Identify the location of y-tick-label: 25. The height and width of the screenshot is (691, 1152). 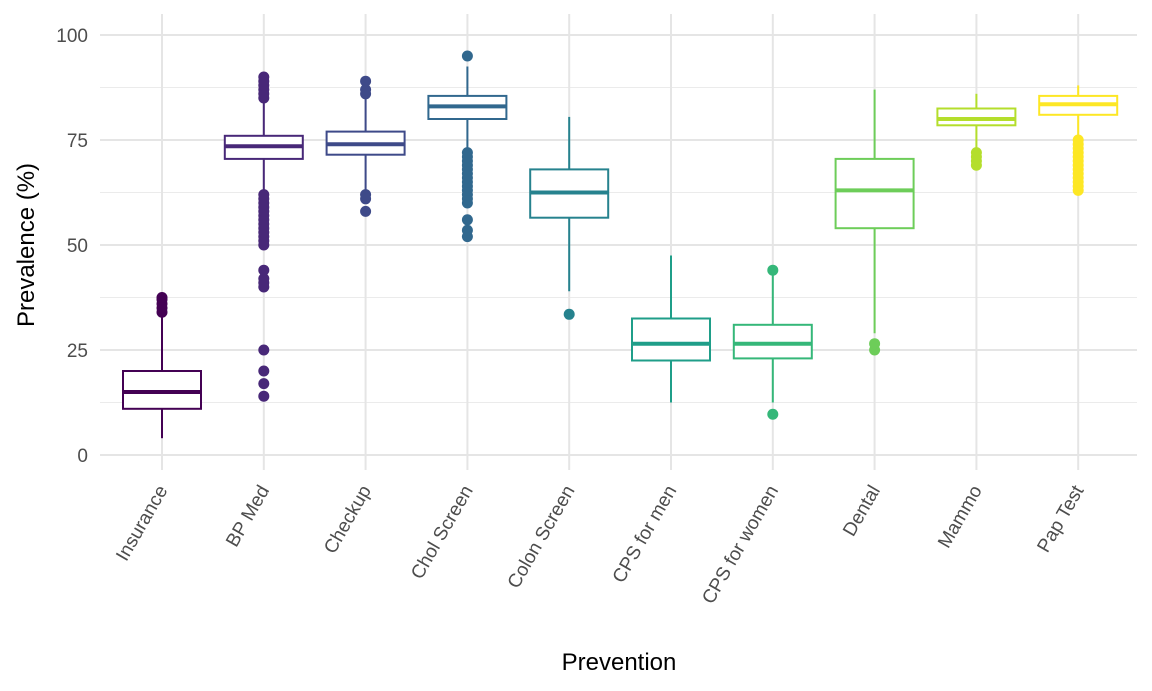
(77, 351).